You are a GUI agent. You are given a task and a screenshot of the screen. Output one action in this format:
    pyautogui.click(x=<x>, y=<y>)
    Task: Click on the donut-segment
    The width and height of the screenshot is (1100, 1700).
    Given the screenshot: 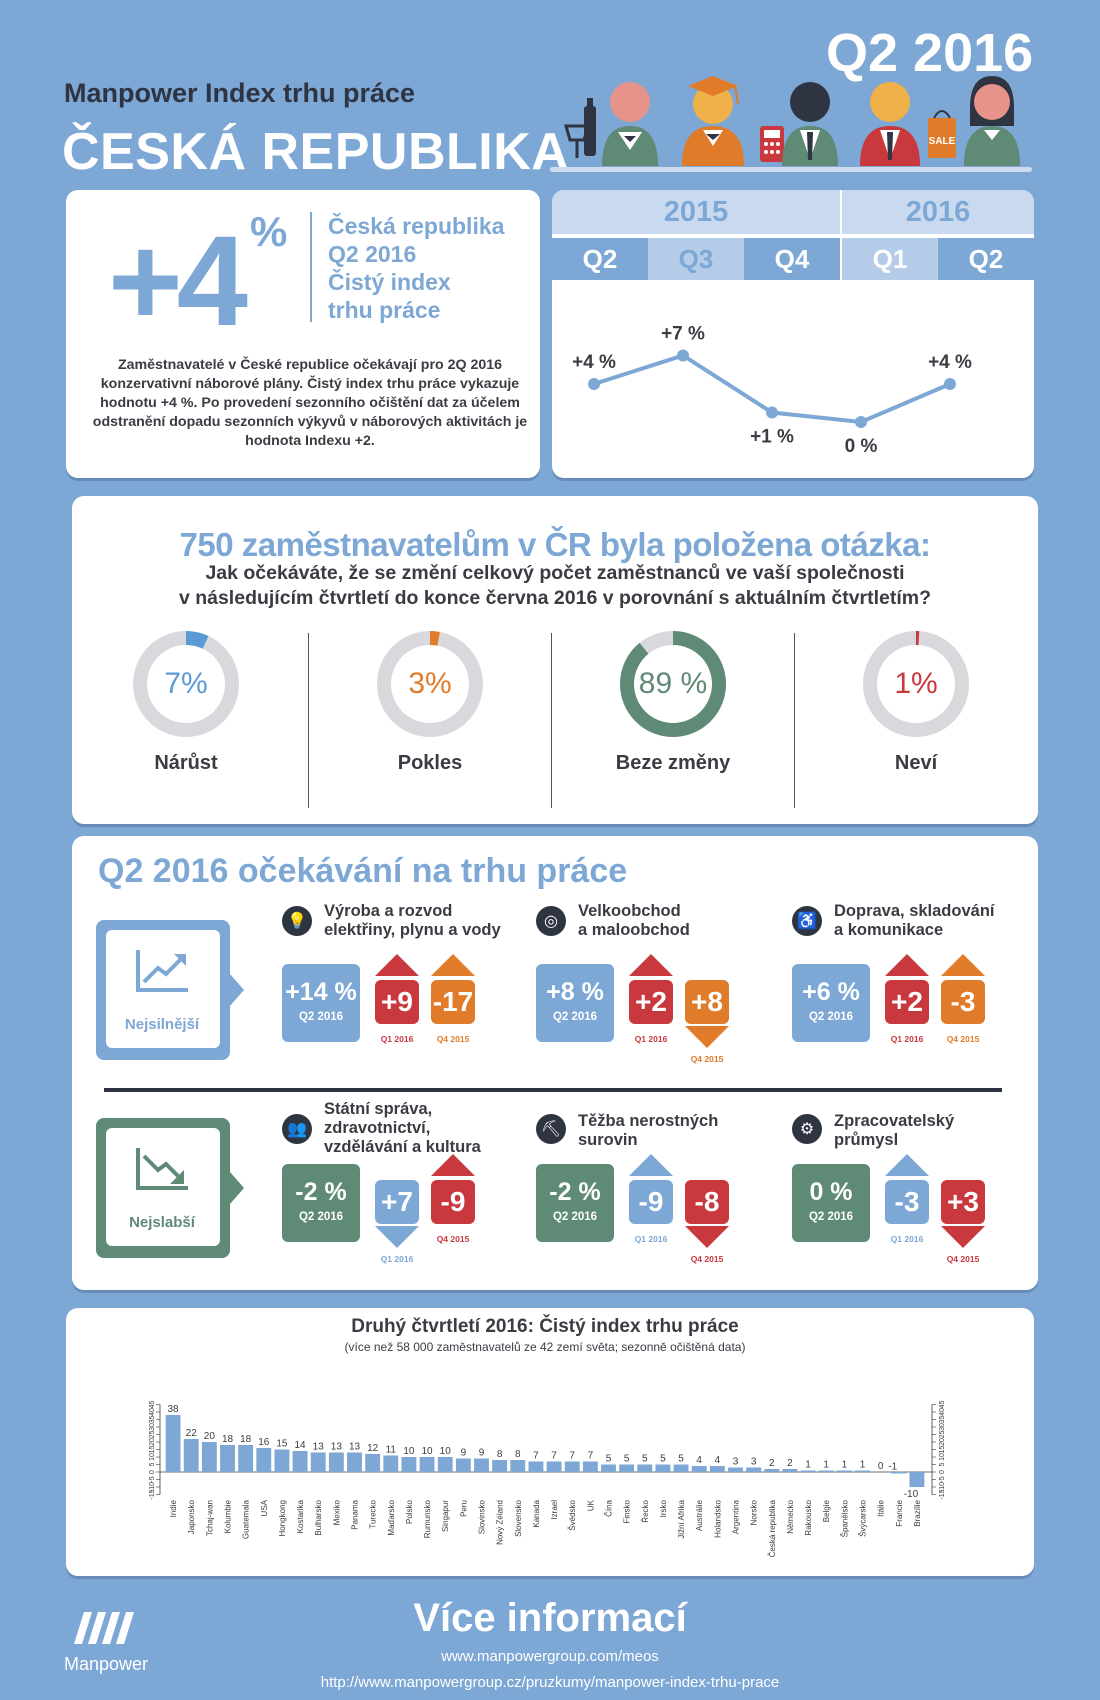 What is the action you would take?
    pyautogui.click(x=430, y=684)
    